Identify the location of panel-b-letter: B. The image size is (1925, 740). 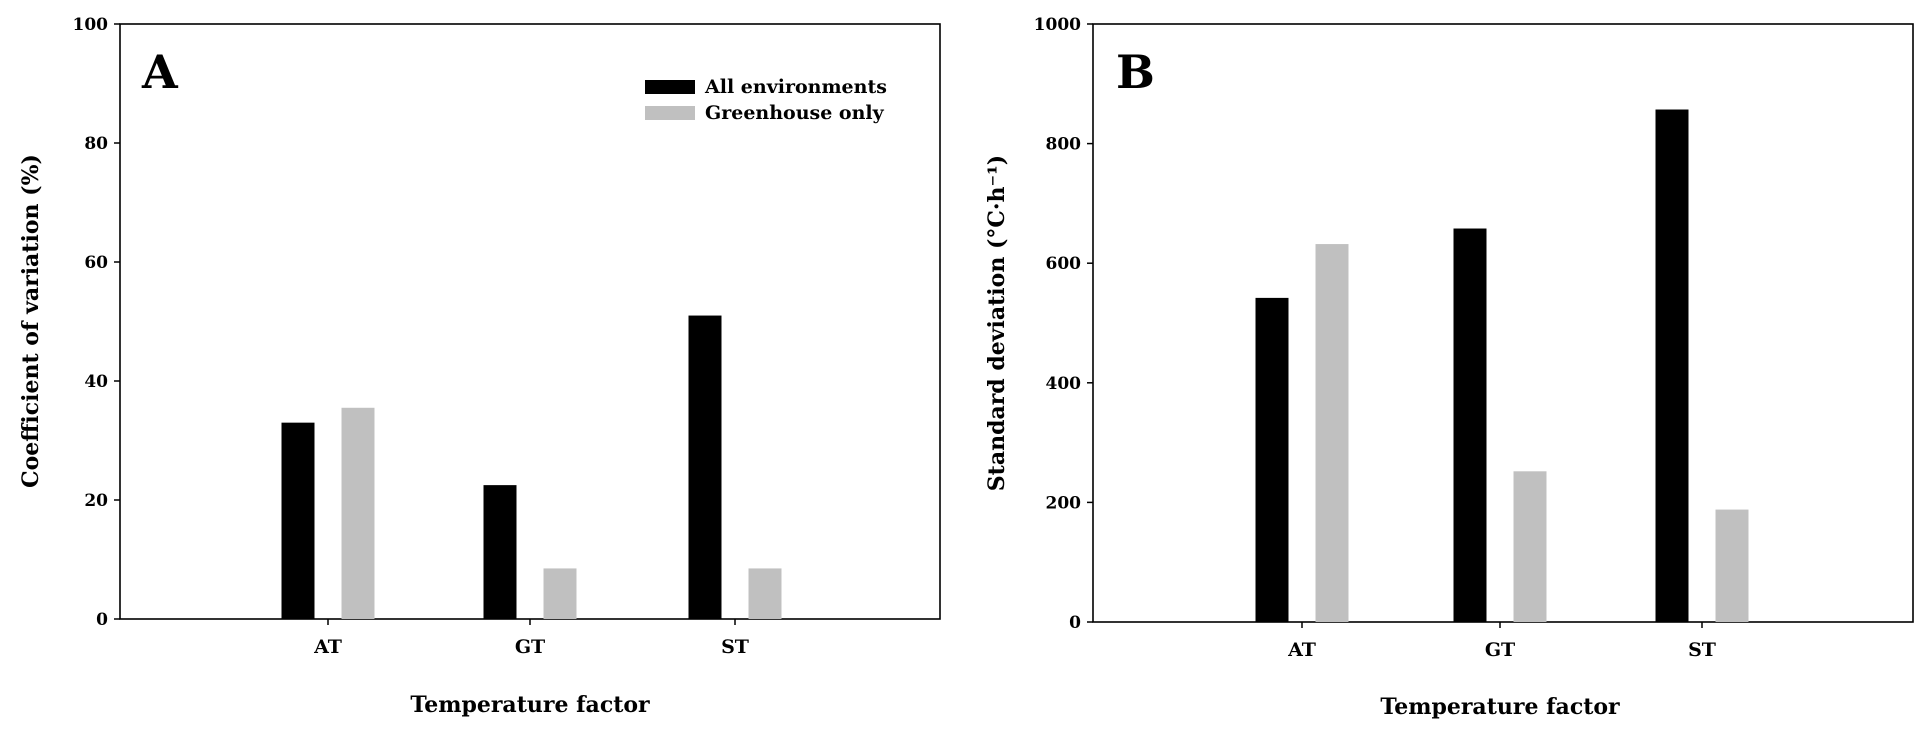
(1135, 72).